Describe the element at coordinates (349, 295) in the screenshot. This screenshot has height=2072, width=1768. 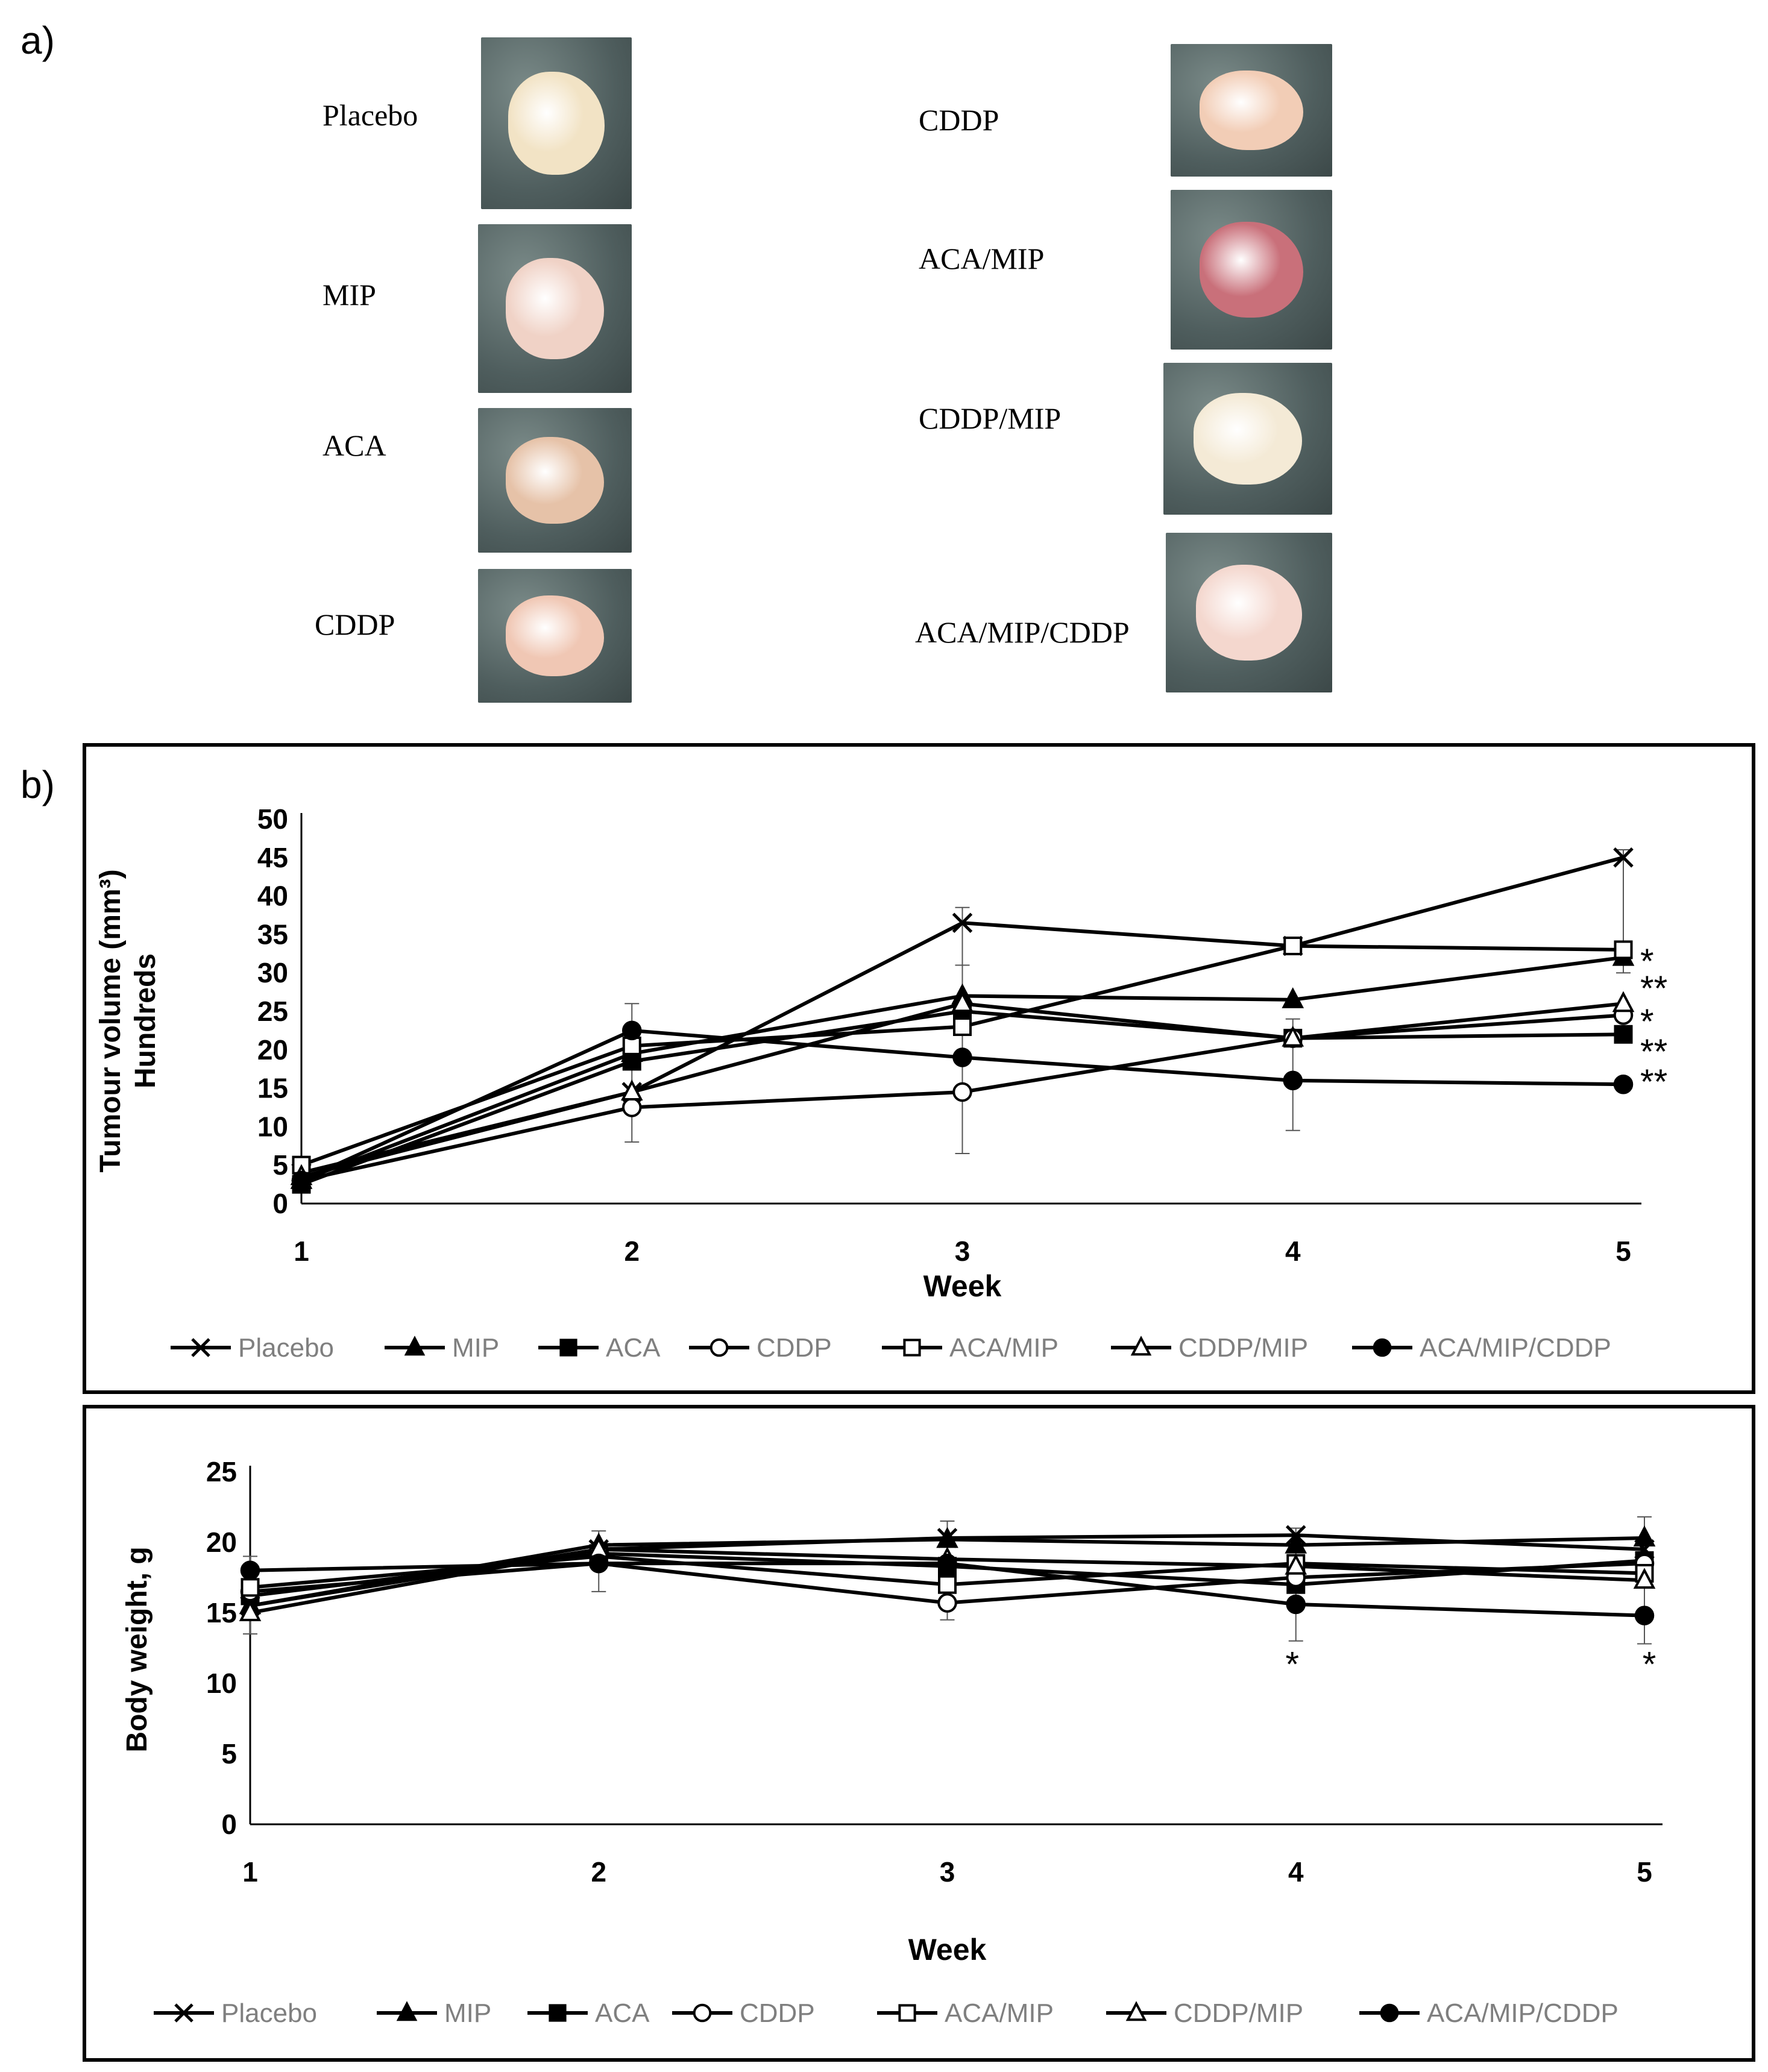
I see `photo-label-mip: MIP` at that location.